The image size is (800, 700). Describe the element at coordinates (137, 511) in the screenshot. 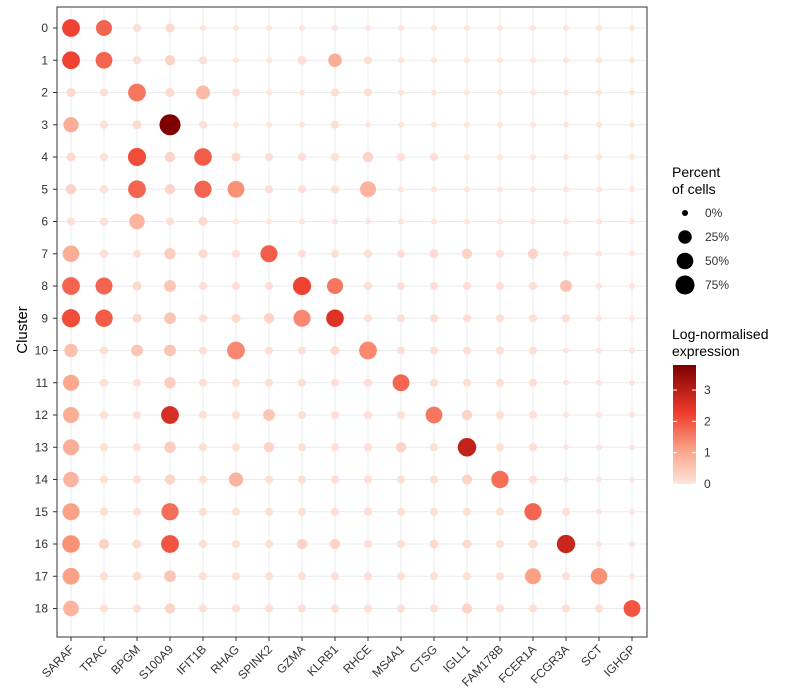

I see `dot-cluster-15-BPGM` at that location.